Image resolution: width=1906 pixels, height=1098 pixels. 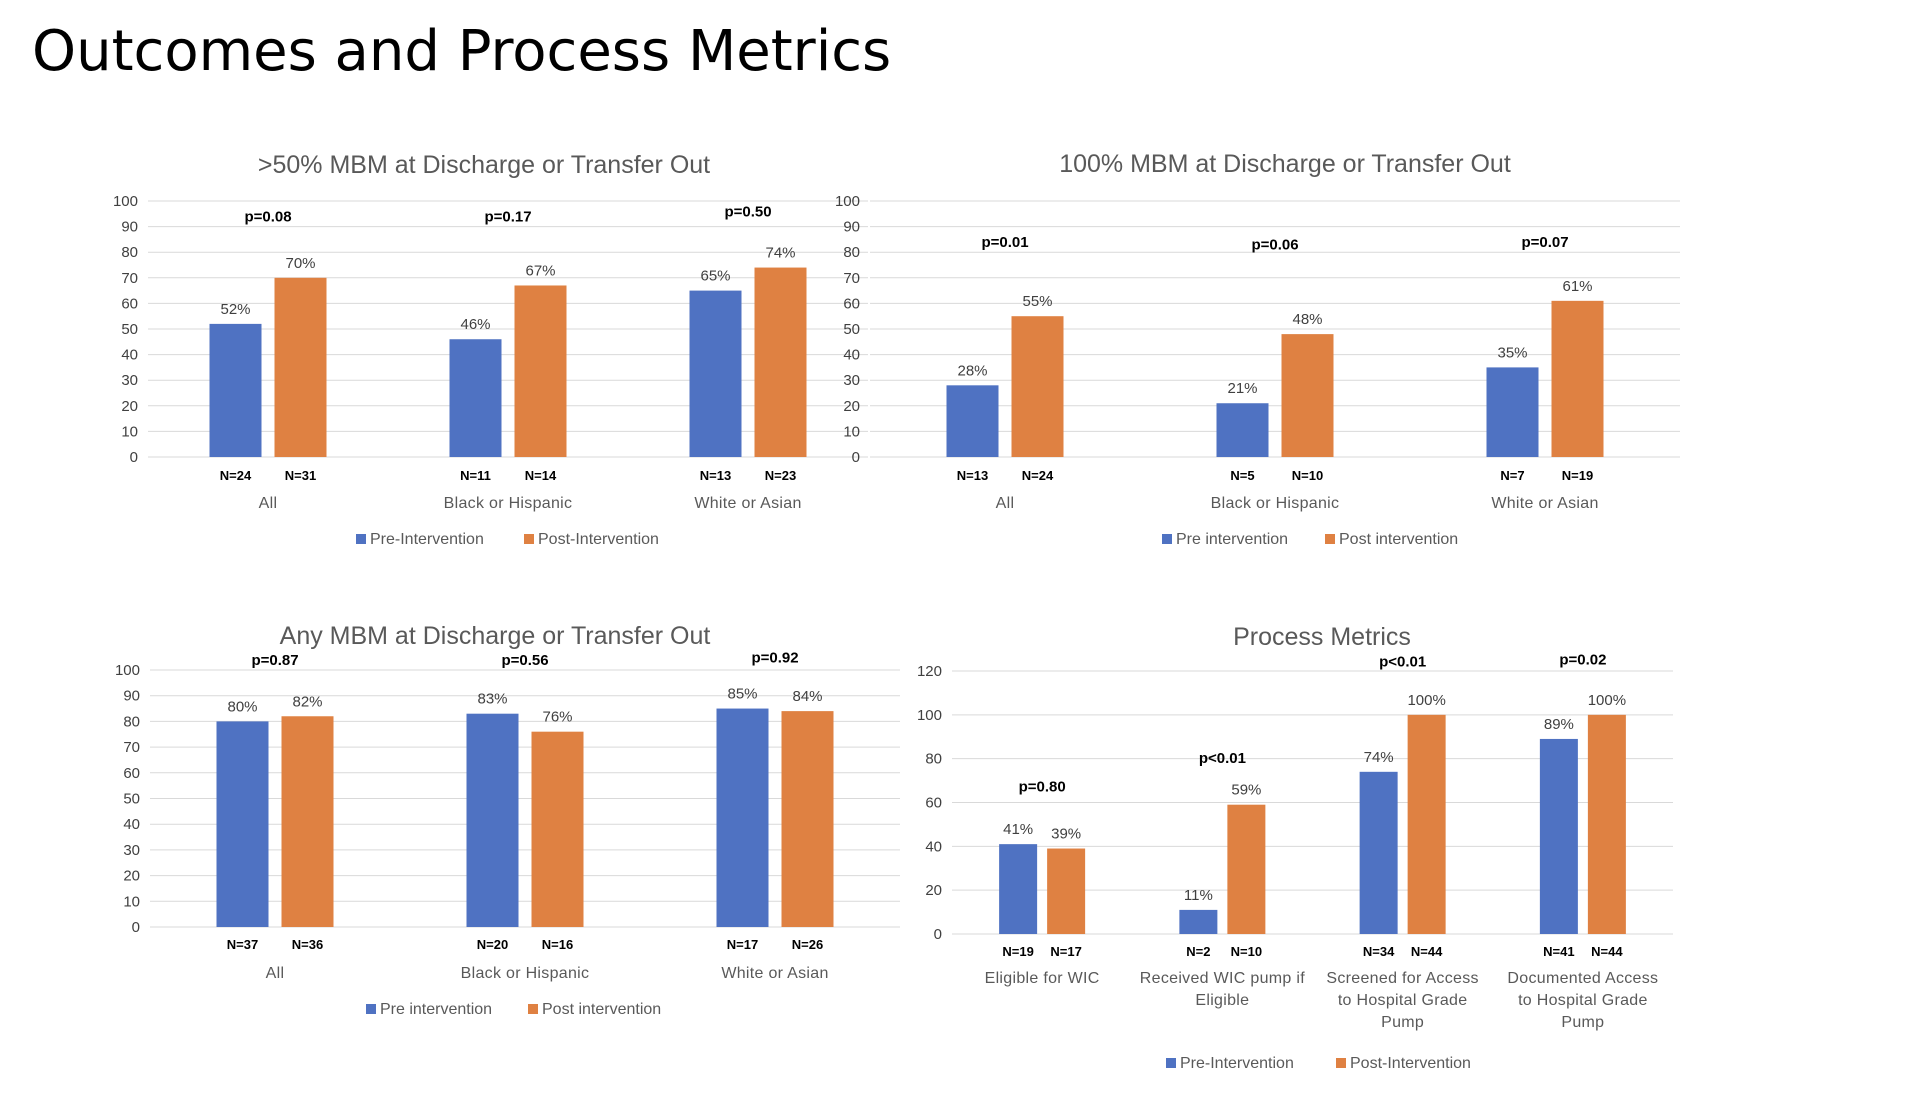 I want to click on p-value-label: p=0.50, so click(x=747, y=211).